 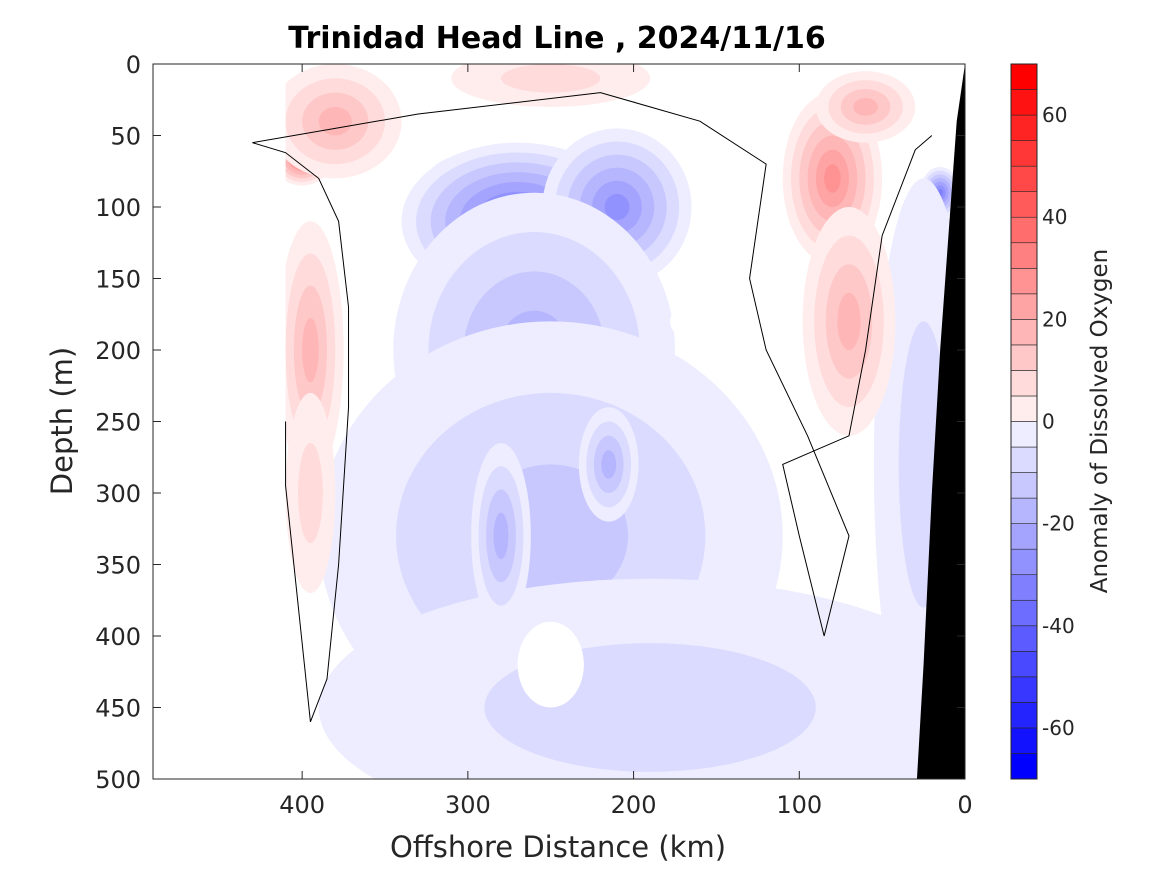 I want to click on x-tick-label: 300, so click(x=468, y=805).